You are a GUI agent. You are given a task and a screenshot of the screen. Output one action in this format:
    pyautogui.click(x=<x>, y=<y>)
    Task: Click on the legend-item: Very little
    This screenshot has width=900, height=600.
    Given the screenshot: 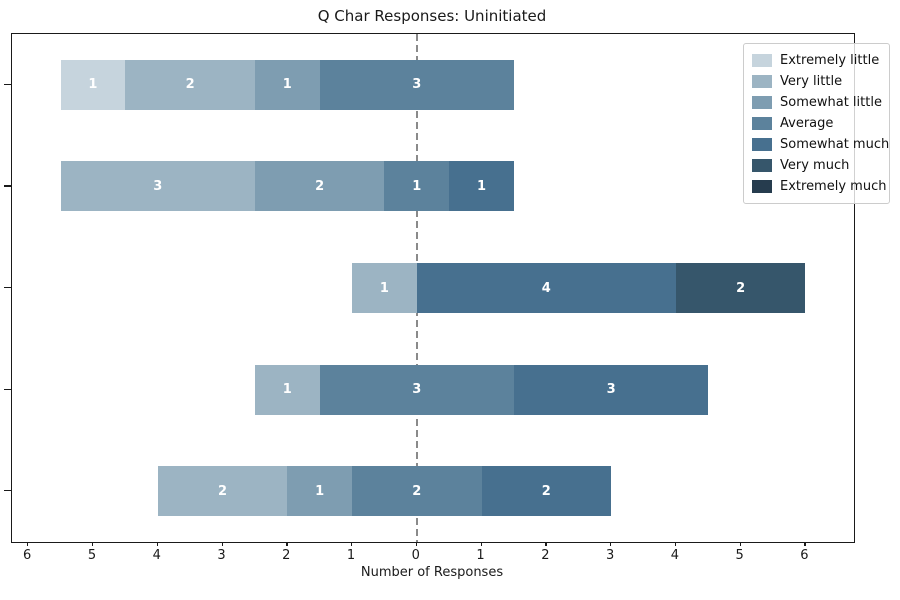 What is the action you would take?
    pyautogui.click(x=816, y=81)
    